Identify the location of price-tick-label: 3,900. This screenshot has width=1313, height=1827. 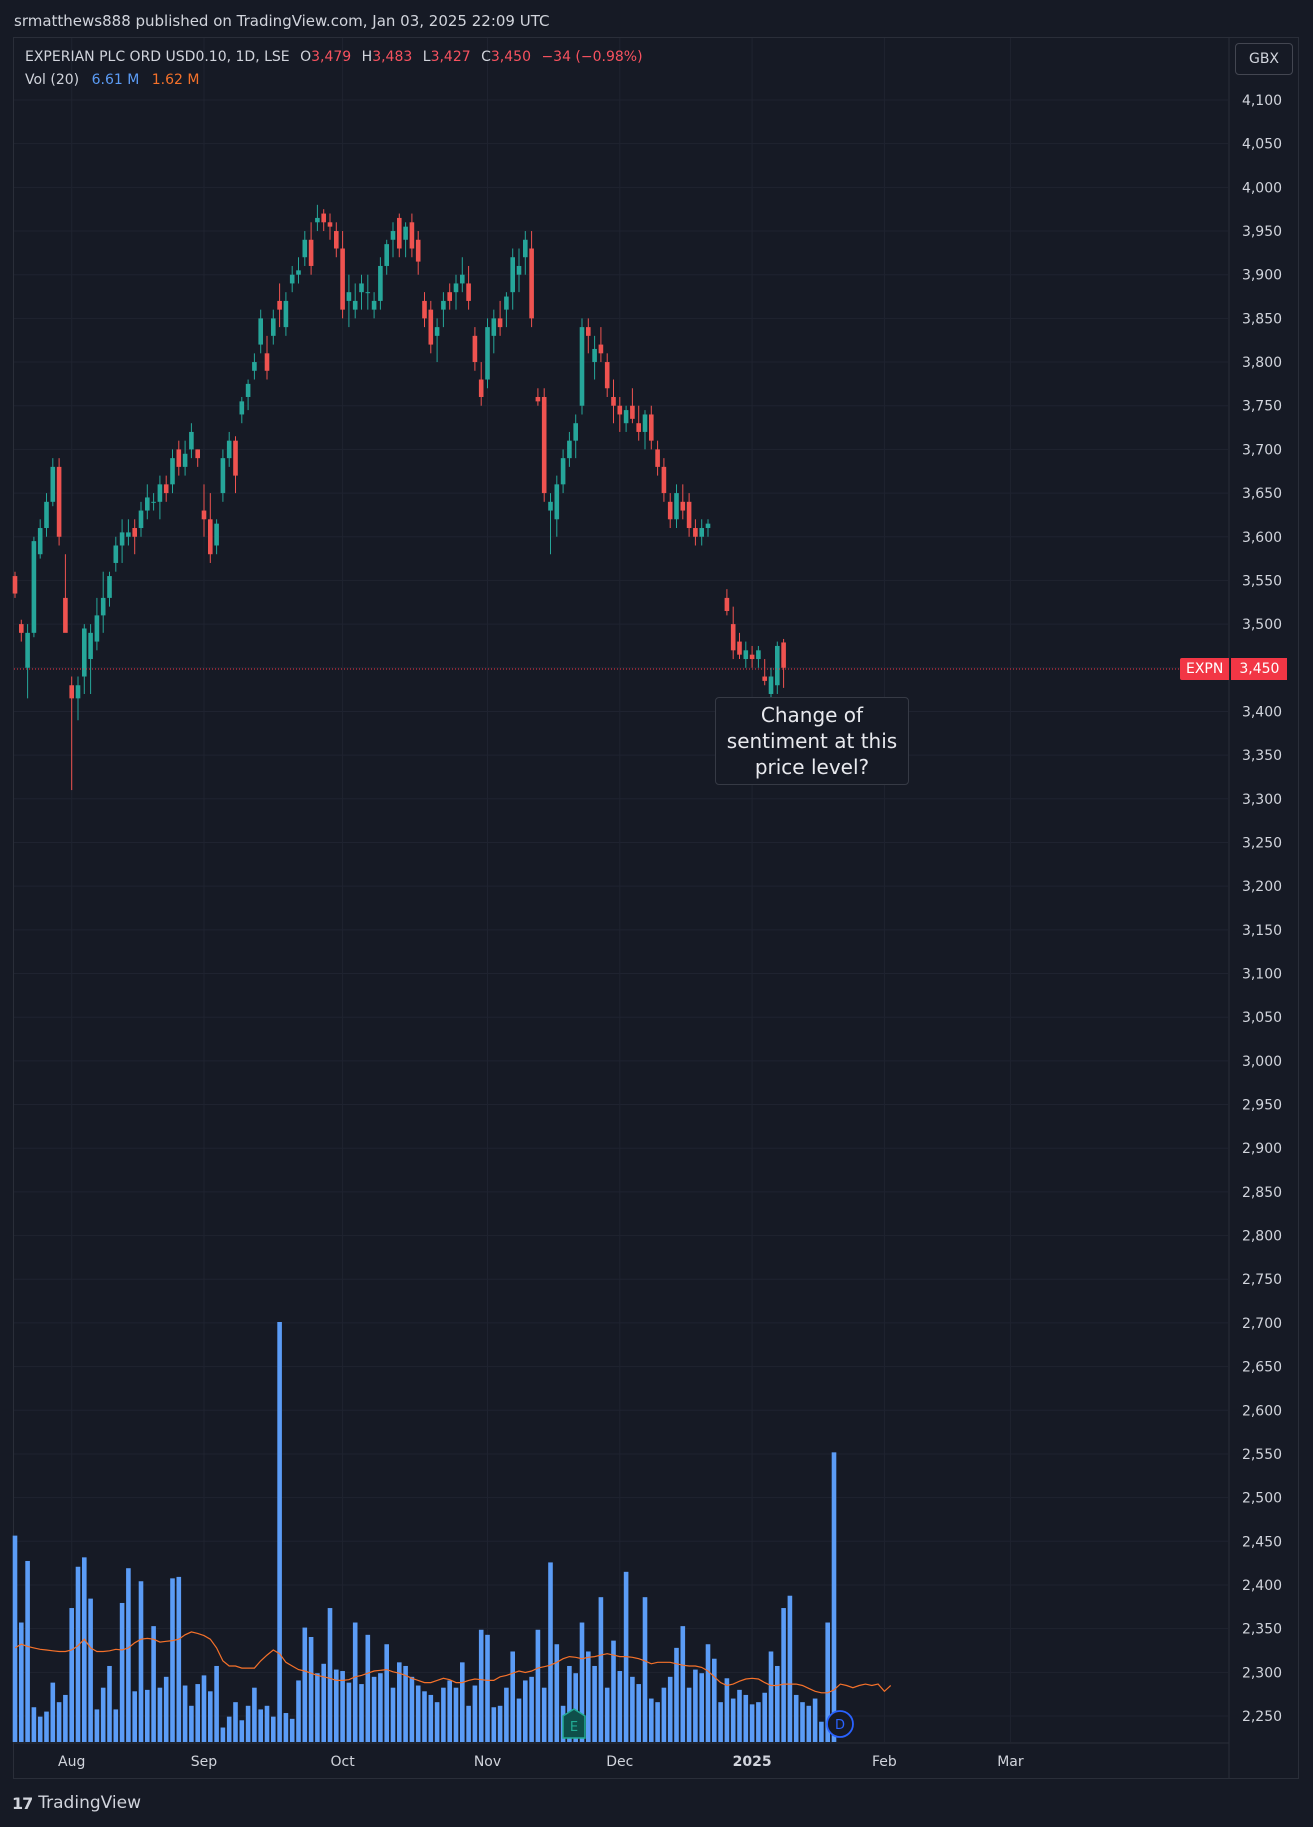
(1262, 276).